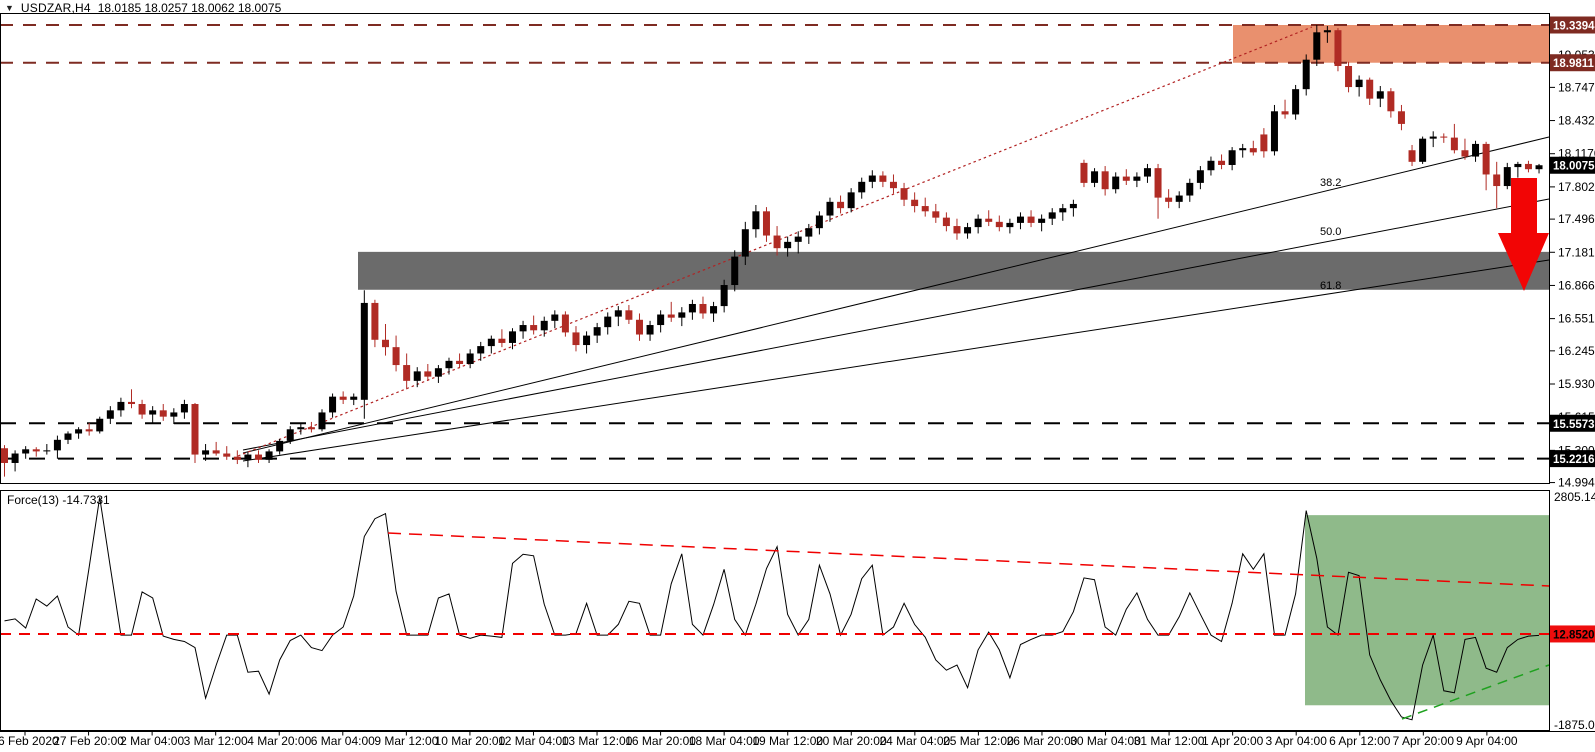  Describe the element at coordinates (88, 741) in the screenshot. I see `date-tick-label: 27 Feb 20:00` at that location.